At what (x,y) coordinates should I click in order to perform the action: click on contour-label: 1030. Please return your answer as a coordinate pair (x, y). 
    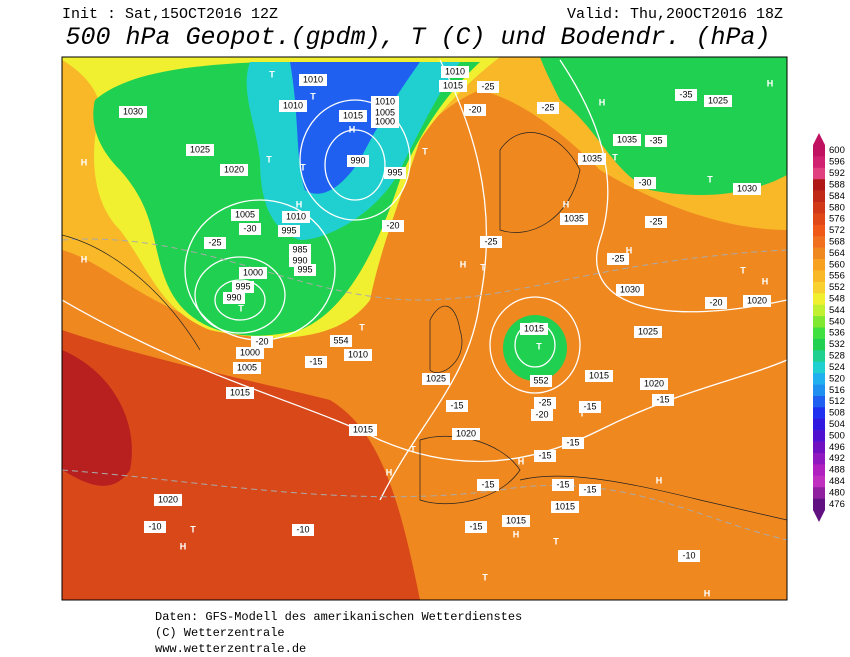
    Looking at the image, I should click on (630, 289).